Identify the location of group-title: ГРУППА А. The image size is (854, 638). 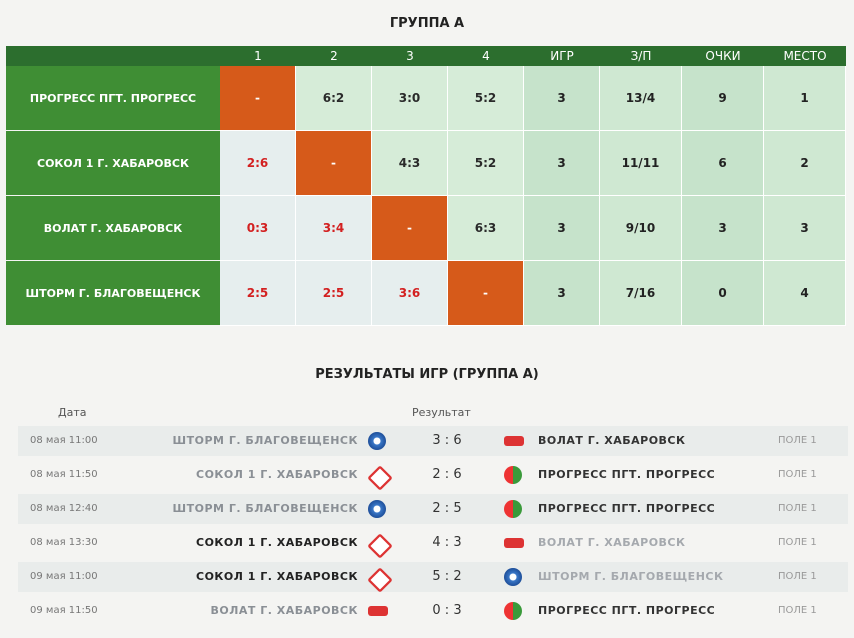
(427, 23).